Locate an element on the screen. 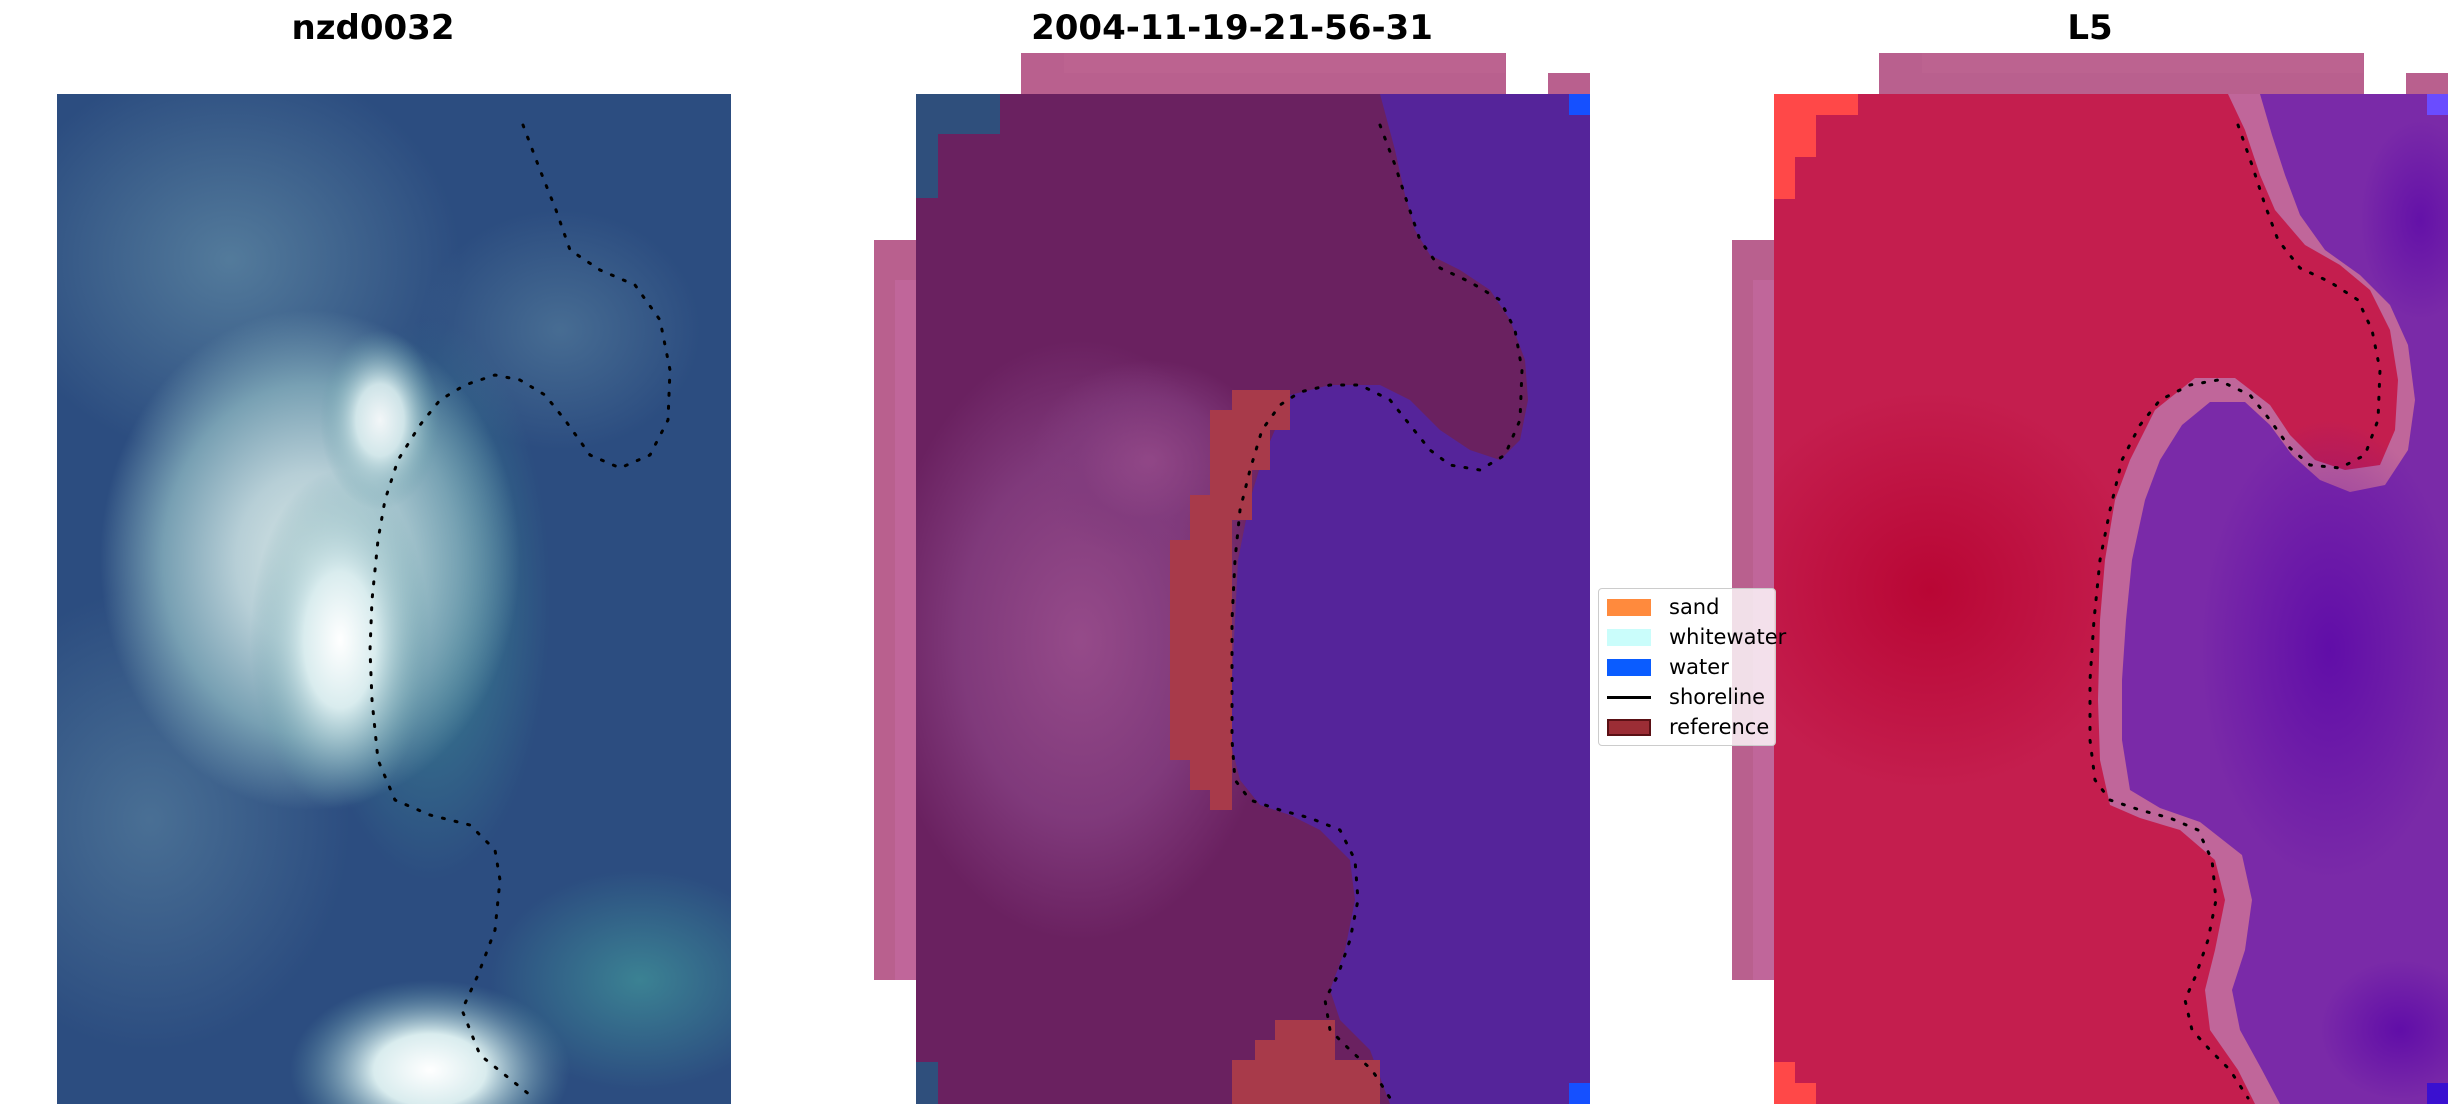 Image resolution: width=2460 pixels, height=1119 pixels. panel-title-date: 2004-11-19-21-56-31 is located at coordinates (1232, 28).